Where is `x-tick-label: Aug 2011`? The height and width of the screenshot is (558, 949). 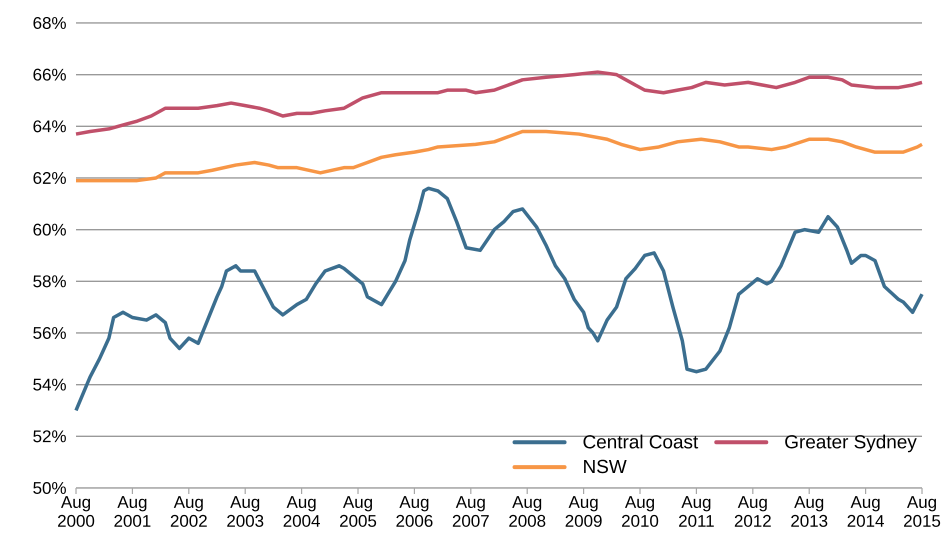 x-tick-label: Aug 2011 is located at coordinates (696, 511).